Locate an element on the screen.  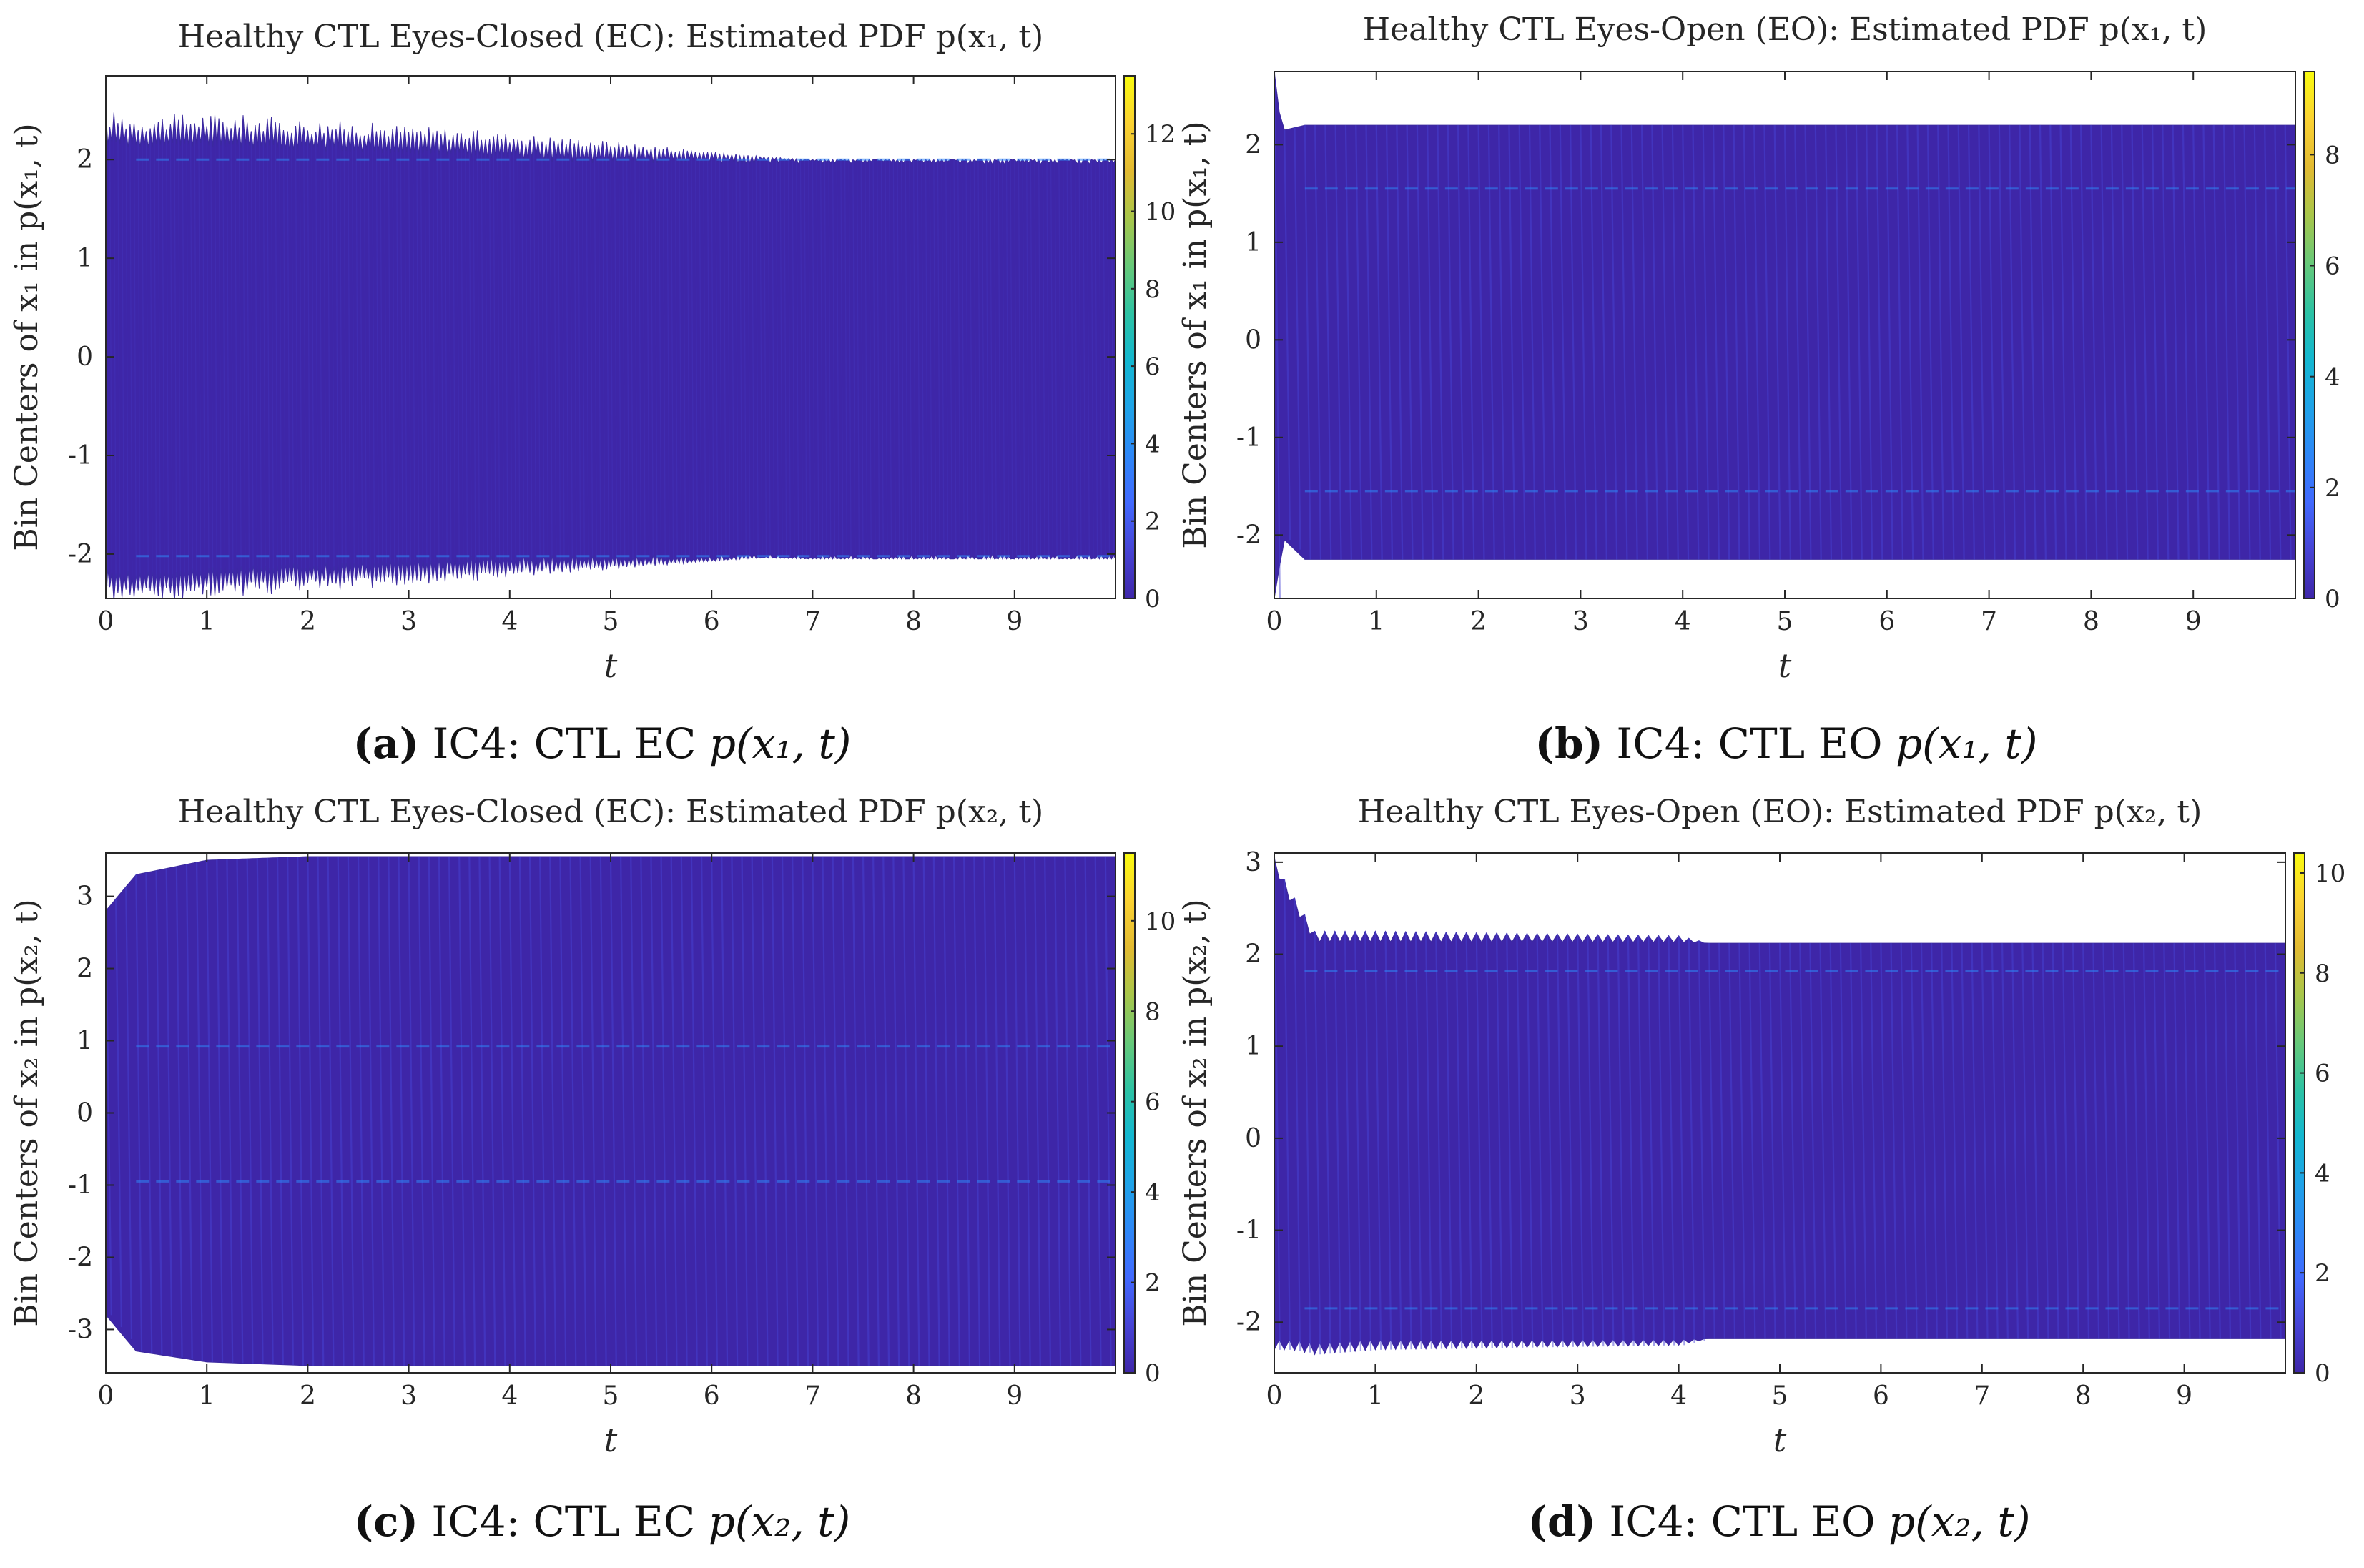
x-tick-label: 3 is located at coordinates (408, 621).